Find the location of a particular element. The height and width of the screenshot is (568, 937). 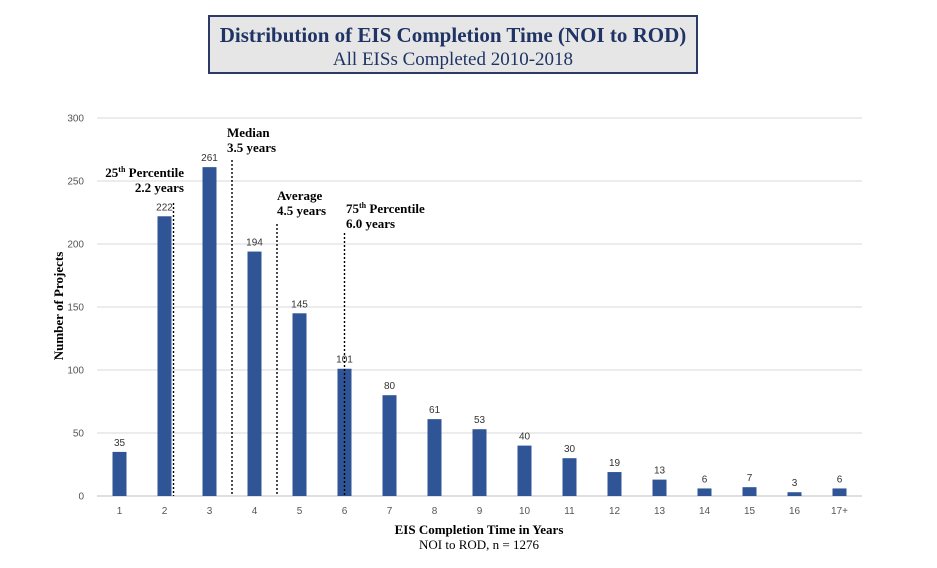

data-label: 145 is located at coordinates (299, 304).